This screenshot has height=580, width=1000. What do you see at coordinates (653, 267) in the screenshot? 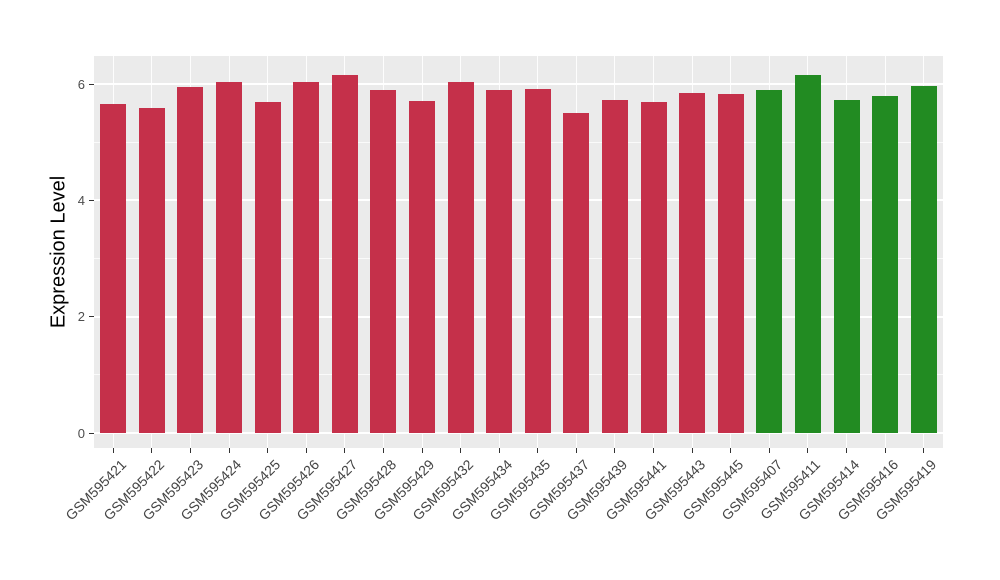
I see `bar-GSM595441` at bounding box center [653, 267].